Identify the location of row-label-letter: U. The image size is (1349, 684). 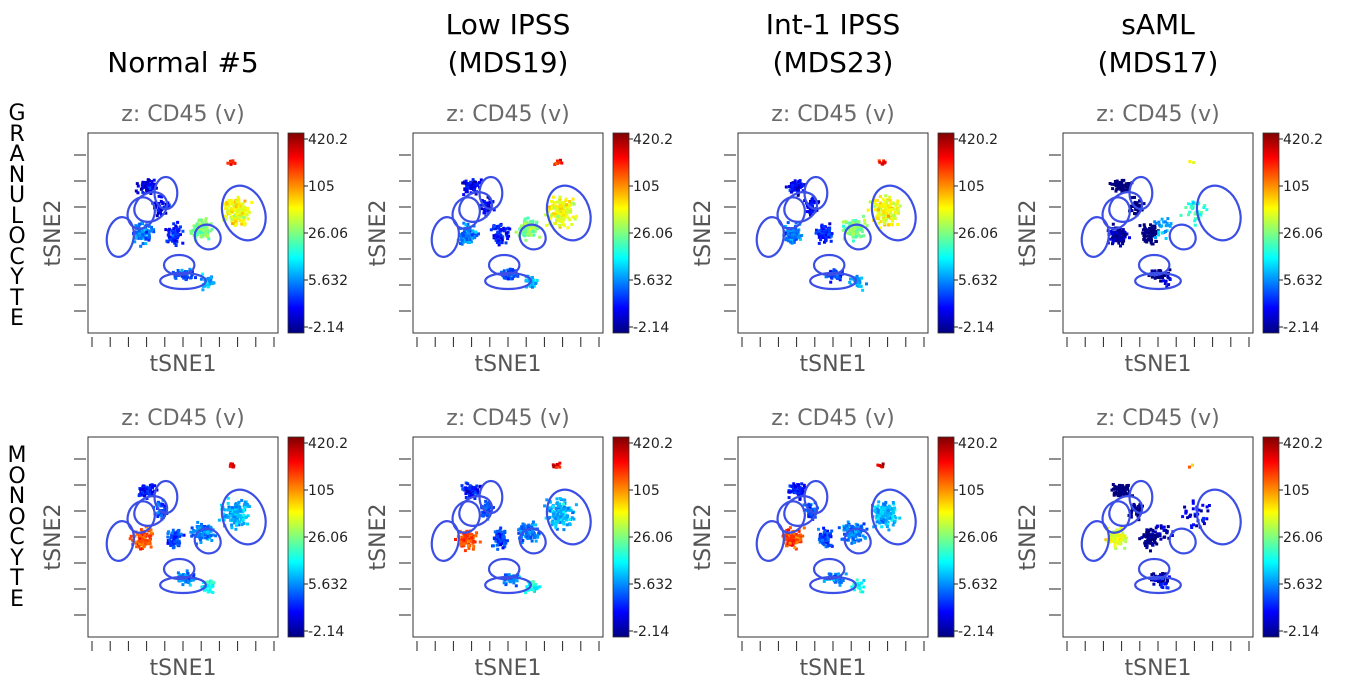
(17, 195).